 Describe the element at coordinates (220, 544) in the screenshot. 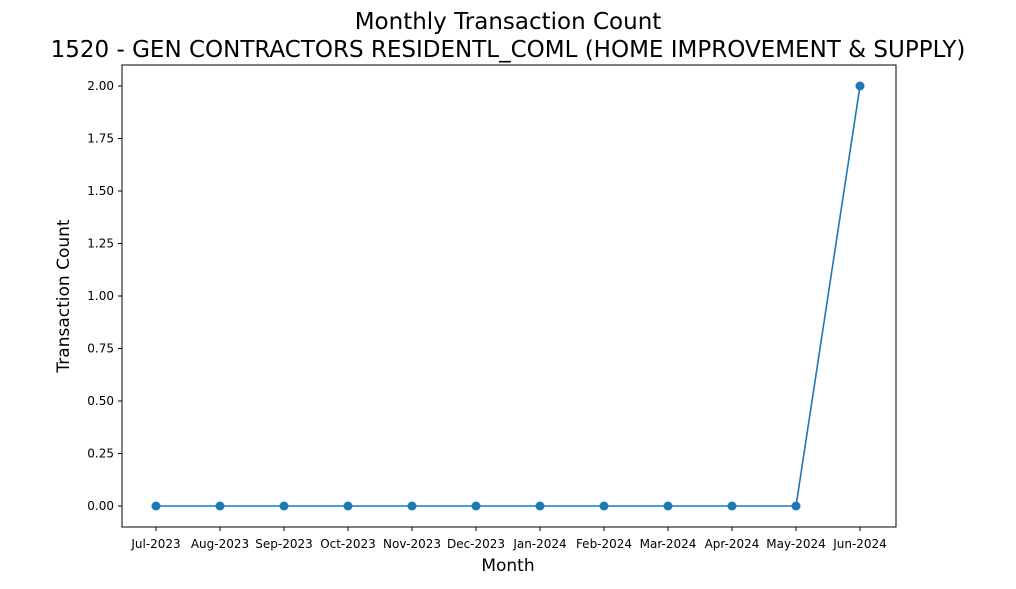

I see `x-tick-label: Aug-2023` at that location.